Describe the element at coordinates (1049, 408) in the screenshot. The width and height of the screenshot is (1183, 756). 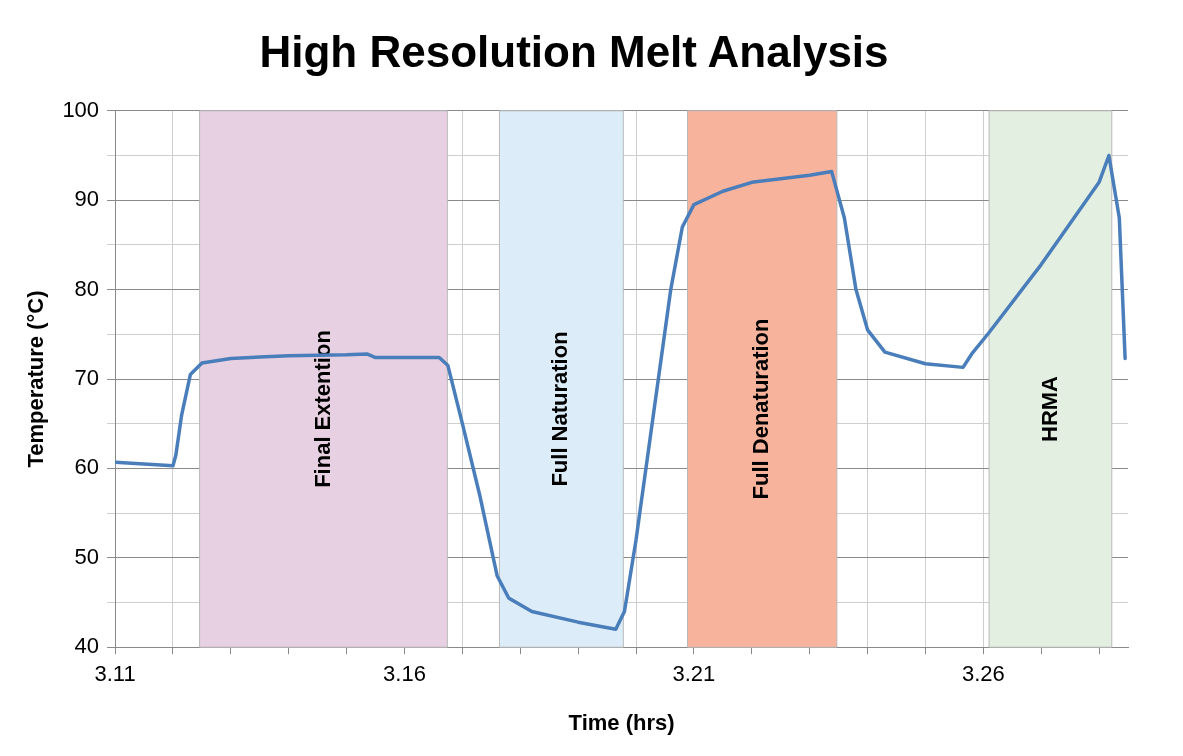
I see `band-label: HRMA` at that location.